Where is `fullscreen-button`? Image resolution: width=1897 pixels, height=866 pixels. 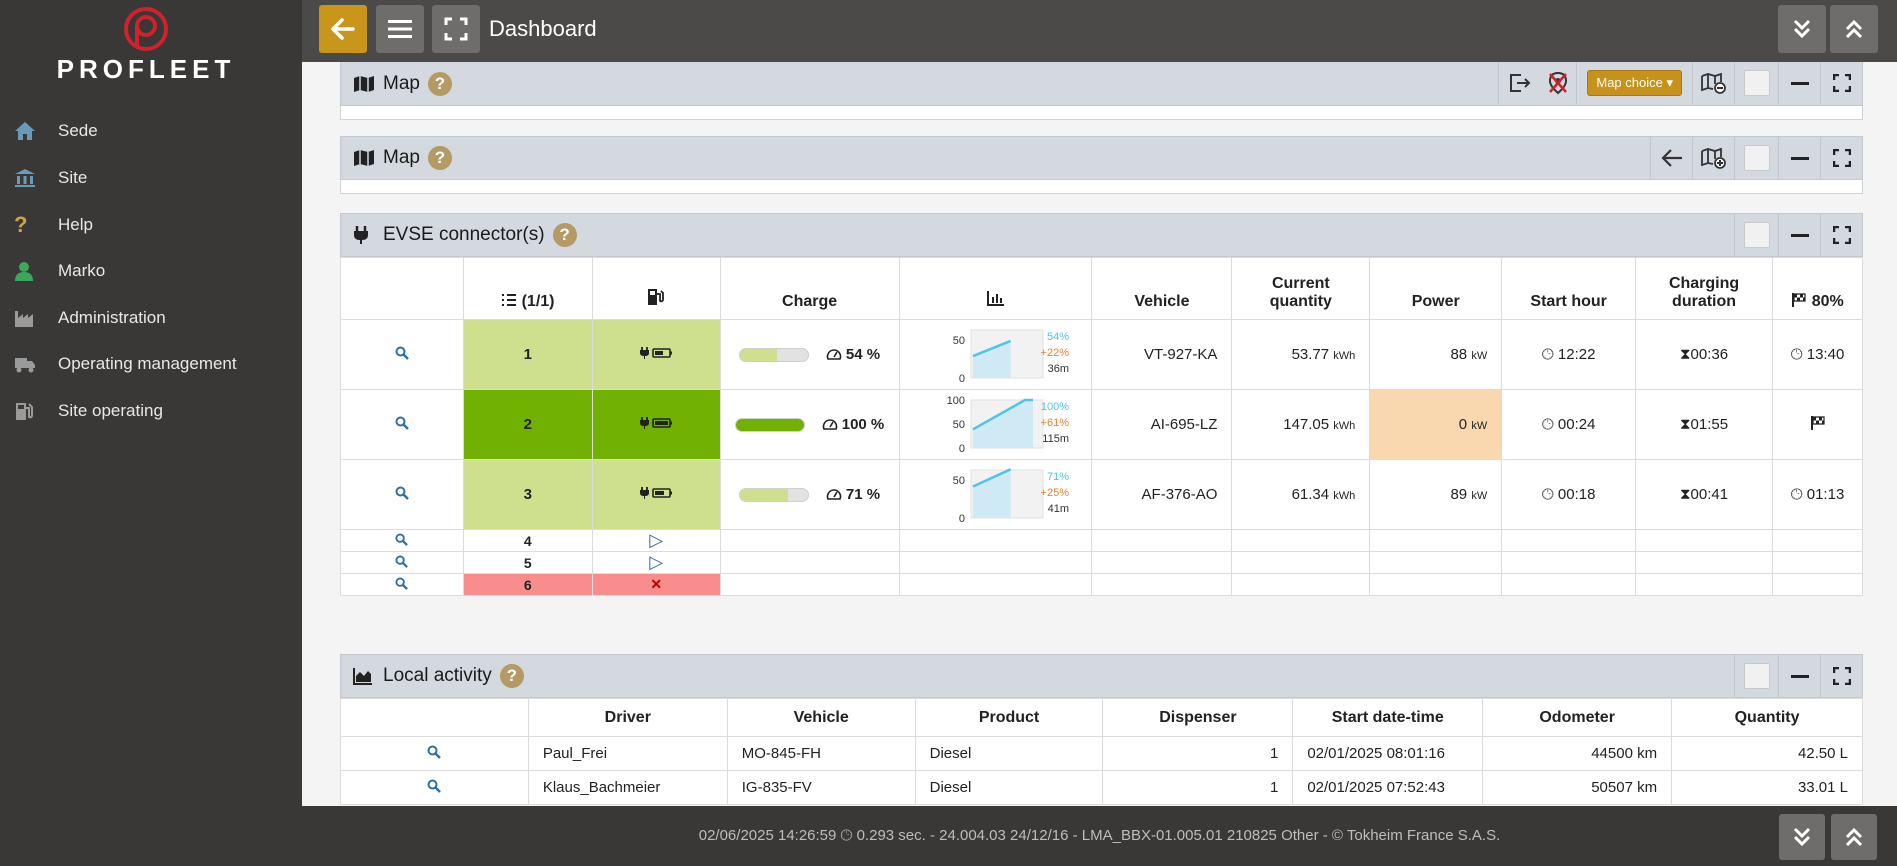 fullscreen-button is located at coordinates (456, 29).